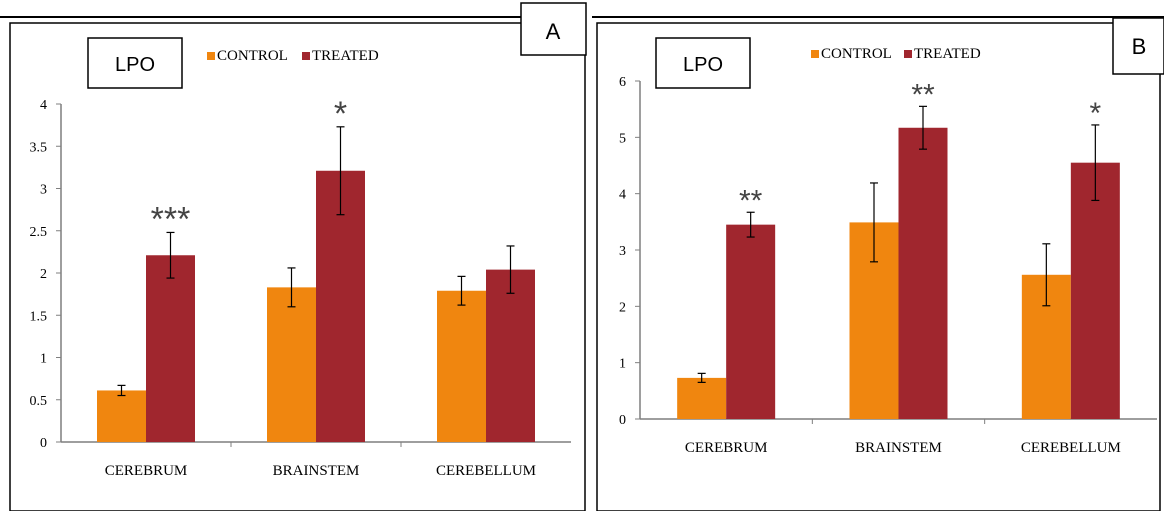  I want to click on y-tick-label: 2.5, so click(39, 232).